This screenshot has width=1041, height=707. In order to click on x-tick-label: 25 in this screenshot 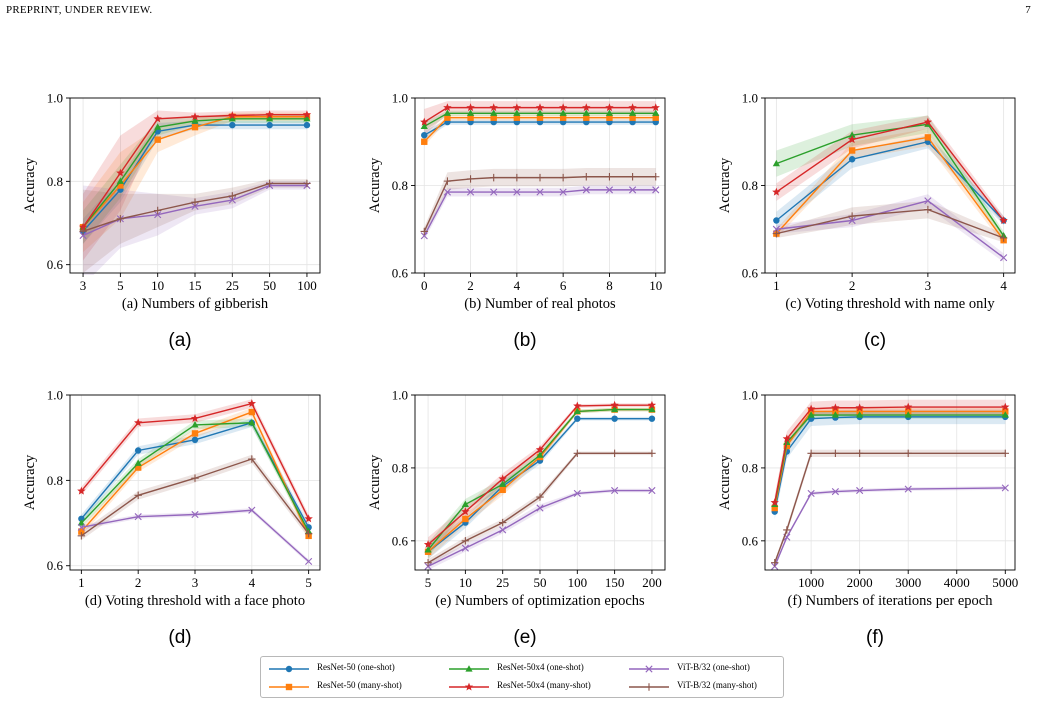, I will do `click(232, 285)`.